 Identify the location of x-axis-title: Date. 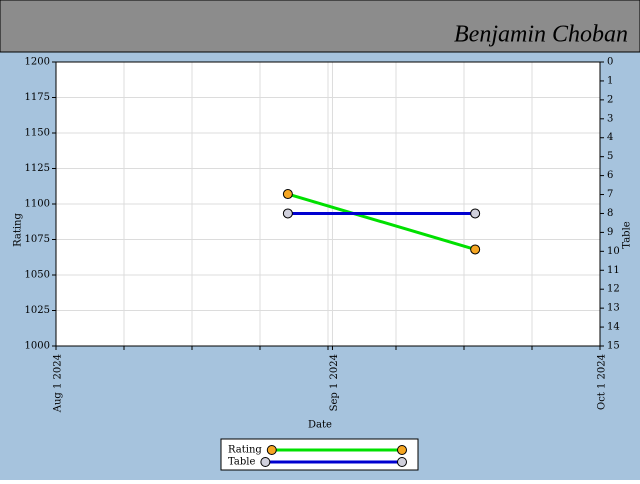
(320, 425).